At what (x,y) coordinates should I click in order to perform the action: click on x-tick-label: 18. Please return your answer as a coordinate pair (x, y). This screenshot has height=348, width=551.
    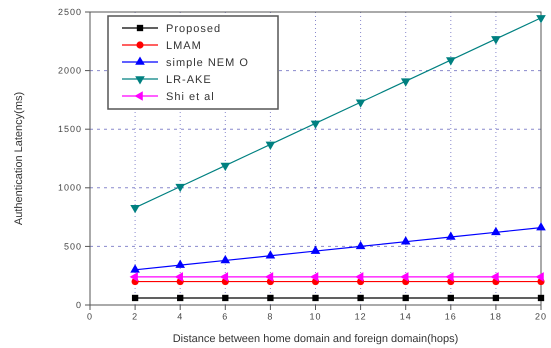
    Looking at the image, I should click on (496, 316).